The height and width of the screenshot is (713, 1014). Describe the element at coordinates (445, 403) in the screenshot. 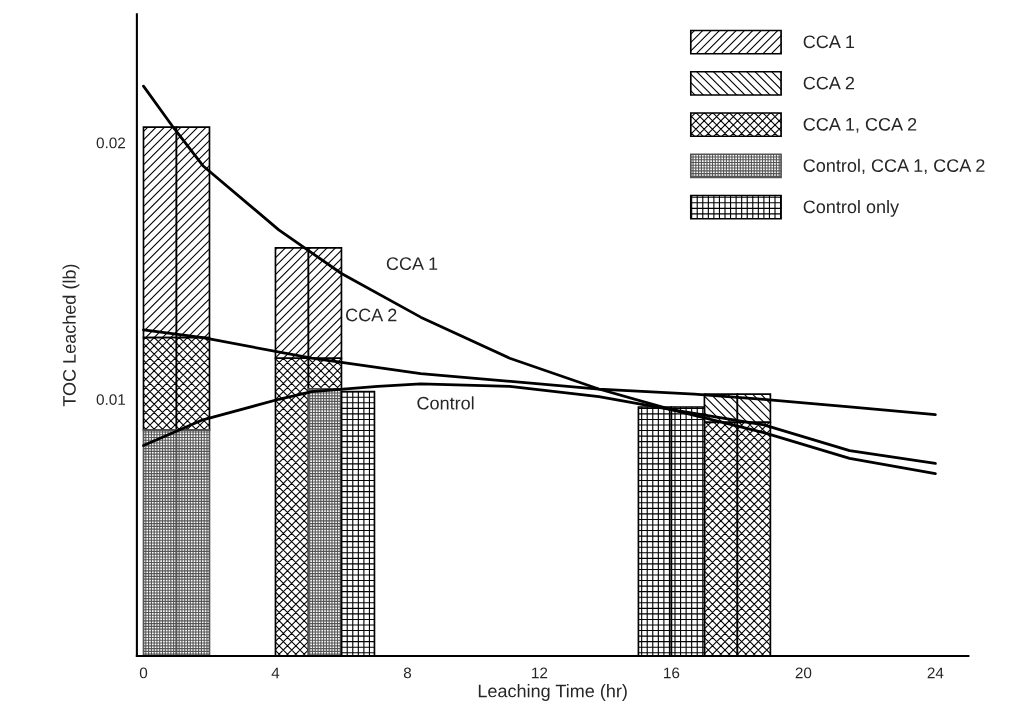

I see `annotation: Control` at that location.